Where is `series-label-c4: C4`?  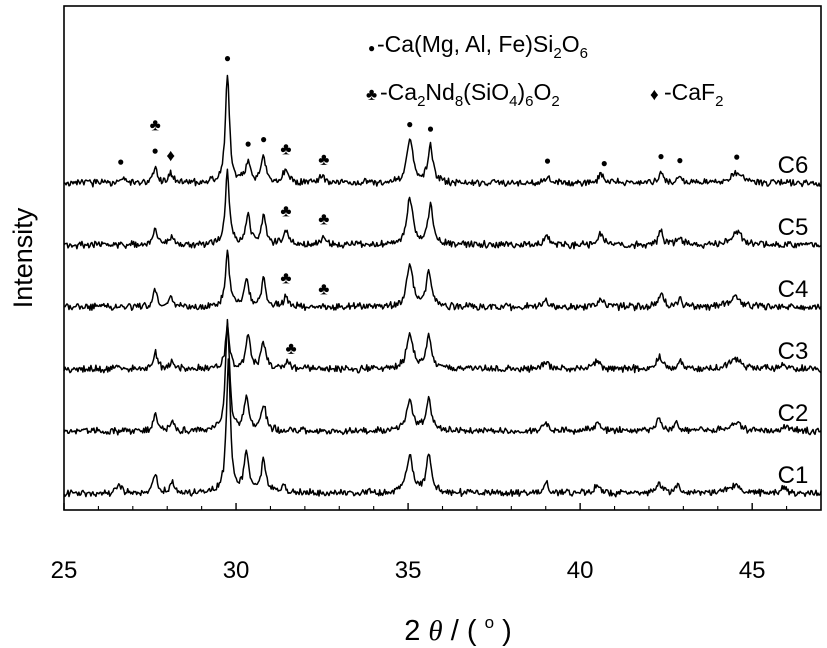
series-label-c4: C4 is located at coordinates (793, 289).